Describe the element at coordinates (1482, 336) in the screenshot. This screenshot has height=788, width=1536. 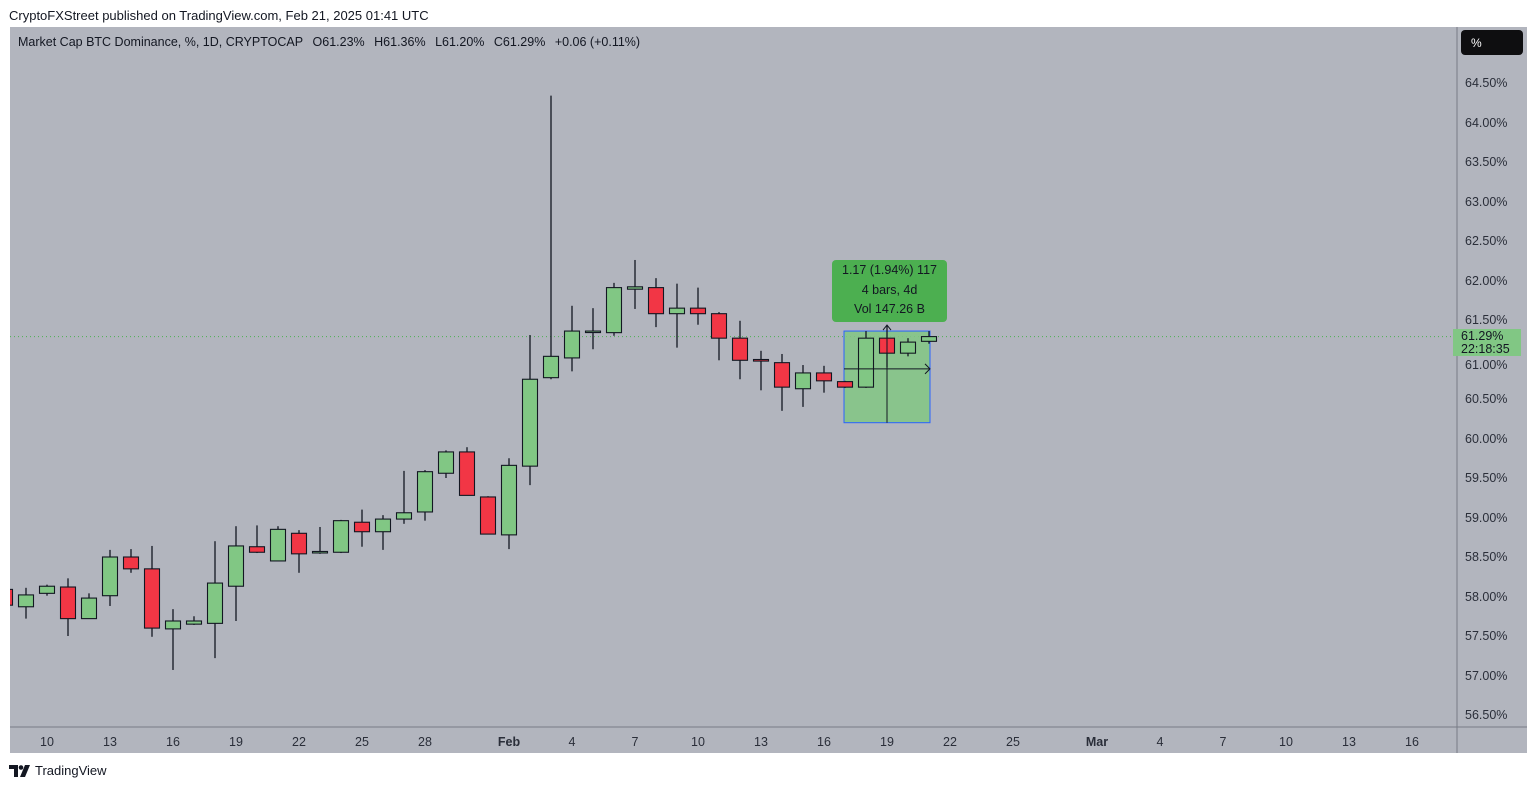
I see `last-price-value: 61.29%` at that location.